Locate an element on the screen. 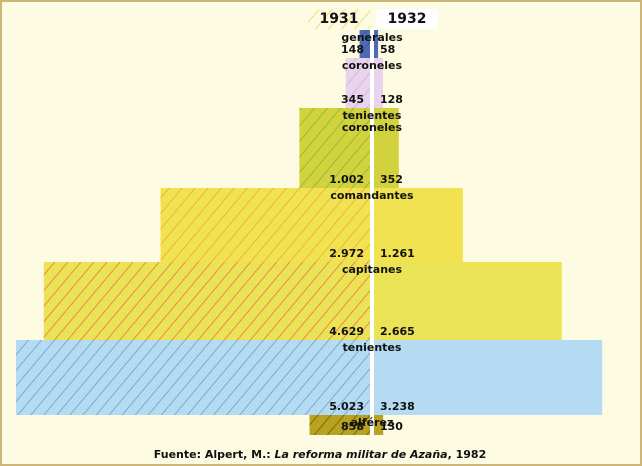 Image resolution: width=642 pixels, height=466 pixels. legend-label: 1932 is located at coordinates (407, 19).